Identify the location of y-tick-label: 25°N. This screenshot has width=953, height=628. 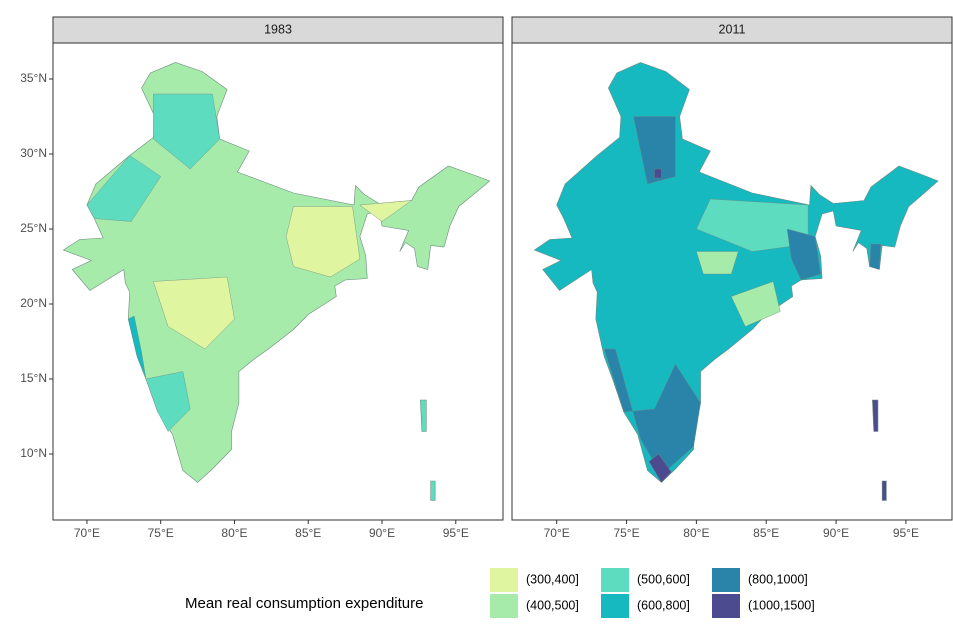
(33, 228).